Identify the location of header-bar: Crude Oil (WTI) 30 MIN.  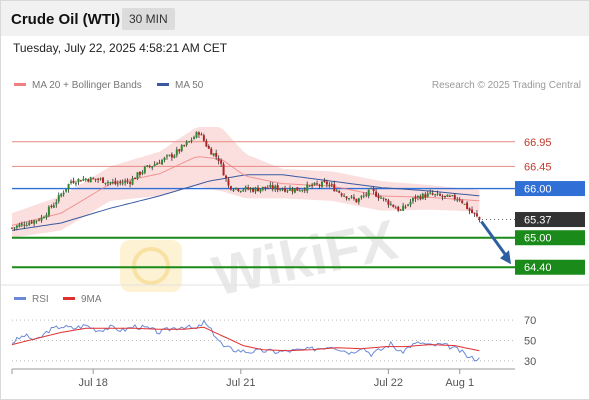
(295, 18).